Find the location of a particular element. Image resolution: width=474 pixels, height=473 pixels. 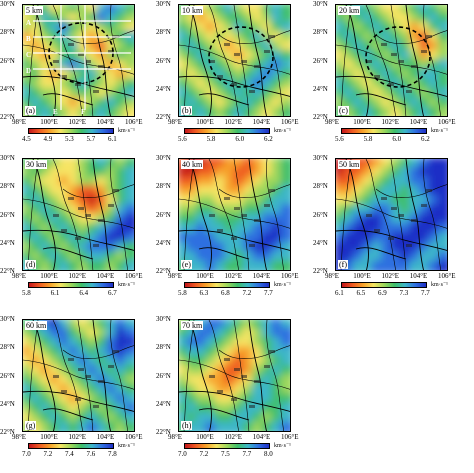

x-tick-label: 106°E is located at coordinates (134, 122).